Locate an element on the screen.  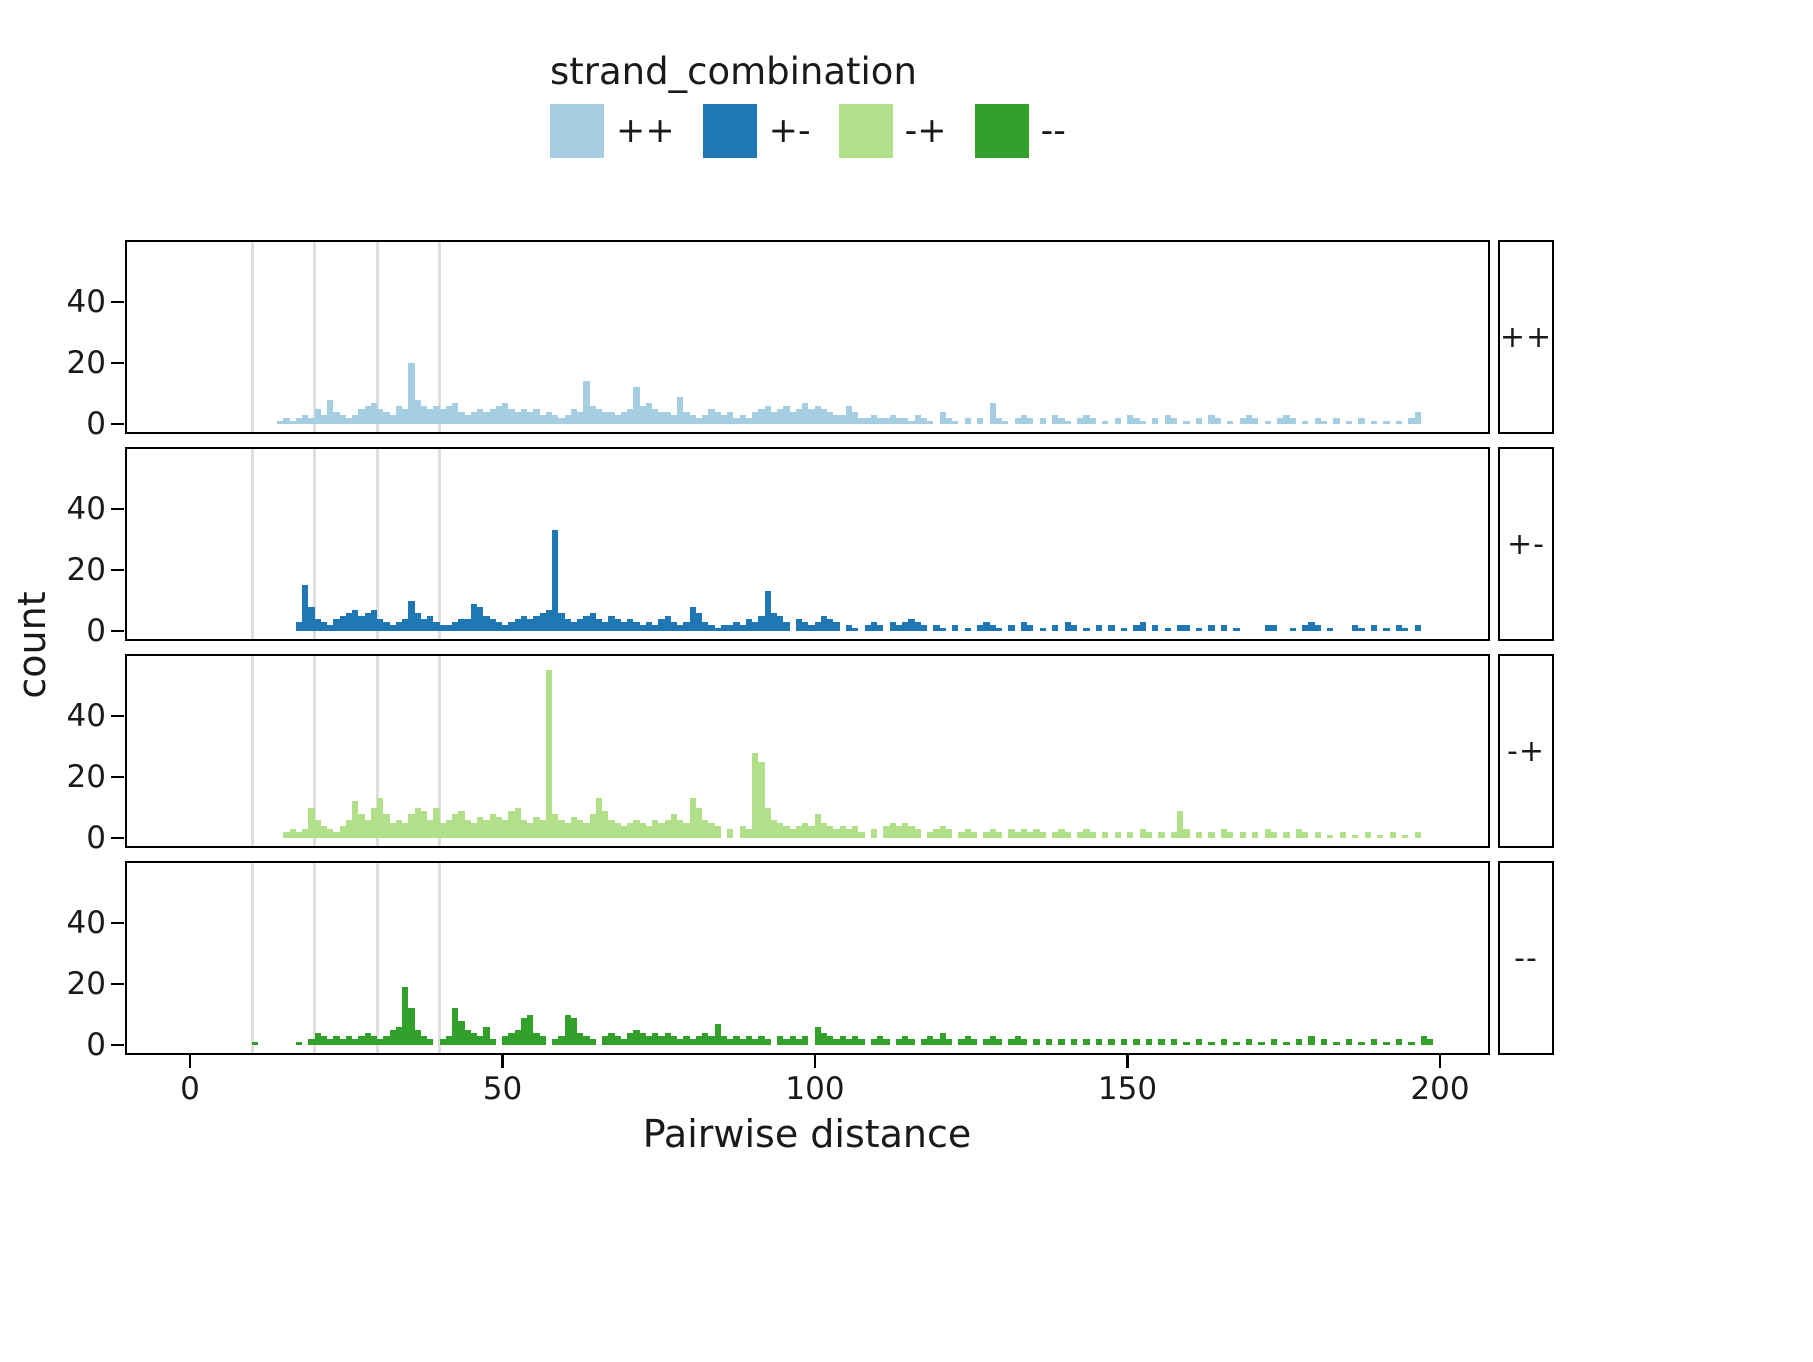
y-tick-label: 0 is located at coordinates (96, 838).